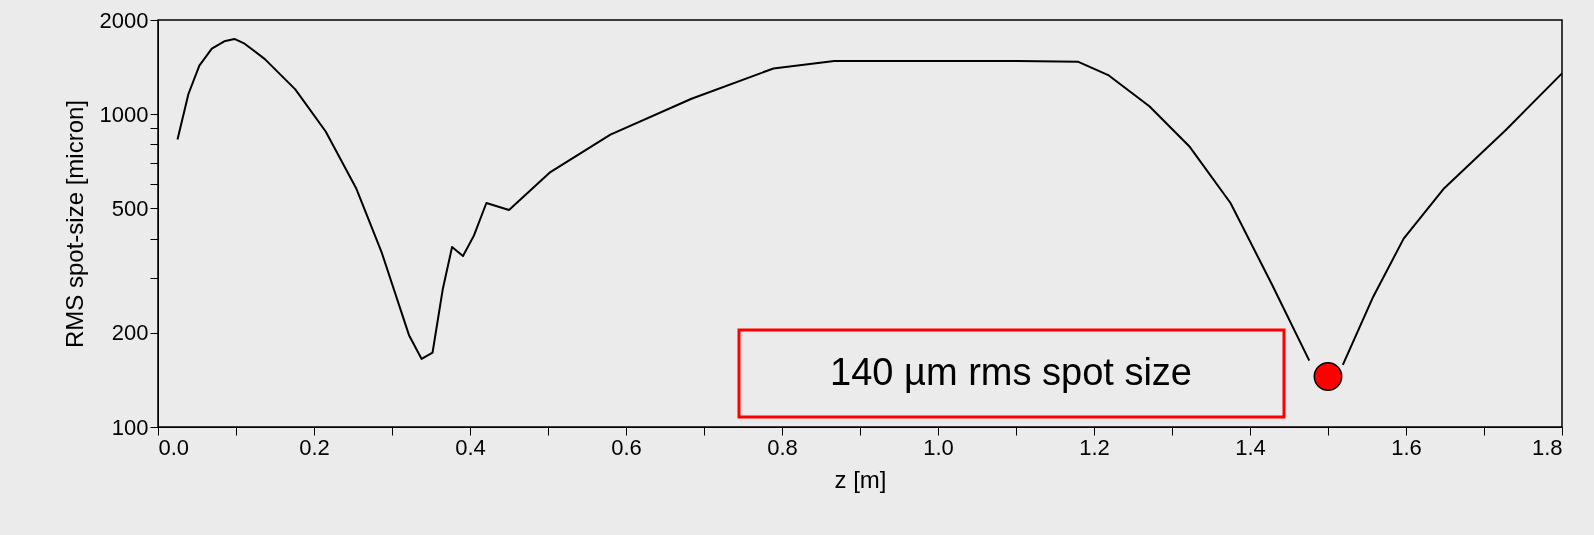  I want to click on x-tick-label: 0.0, so click(174, 447).